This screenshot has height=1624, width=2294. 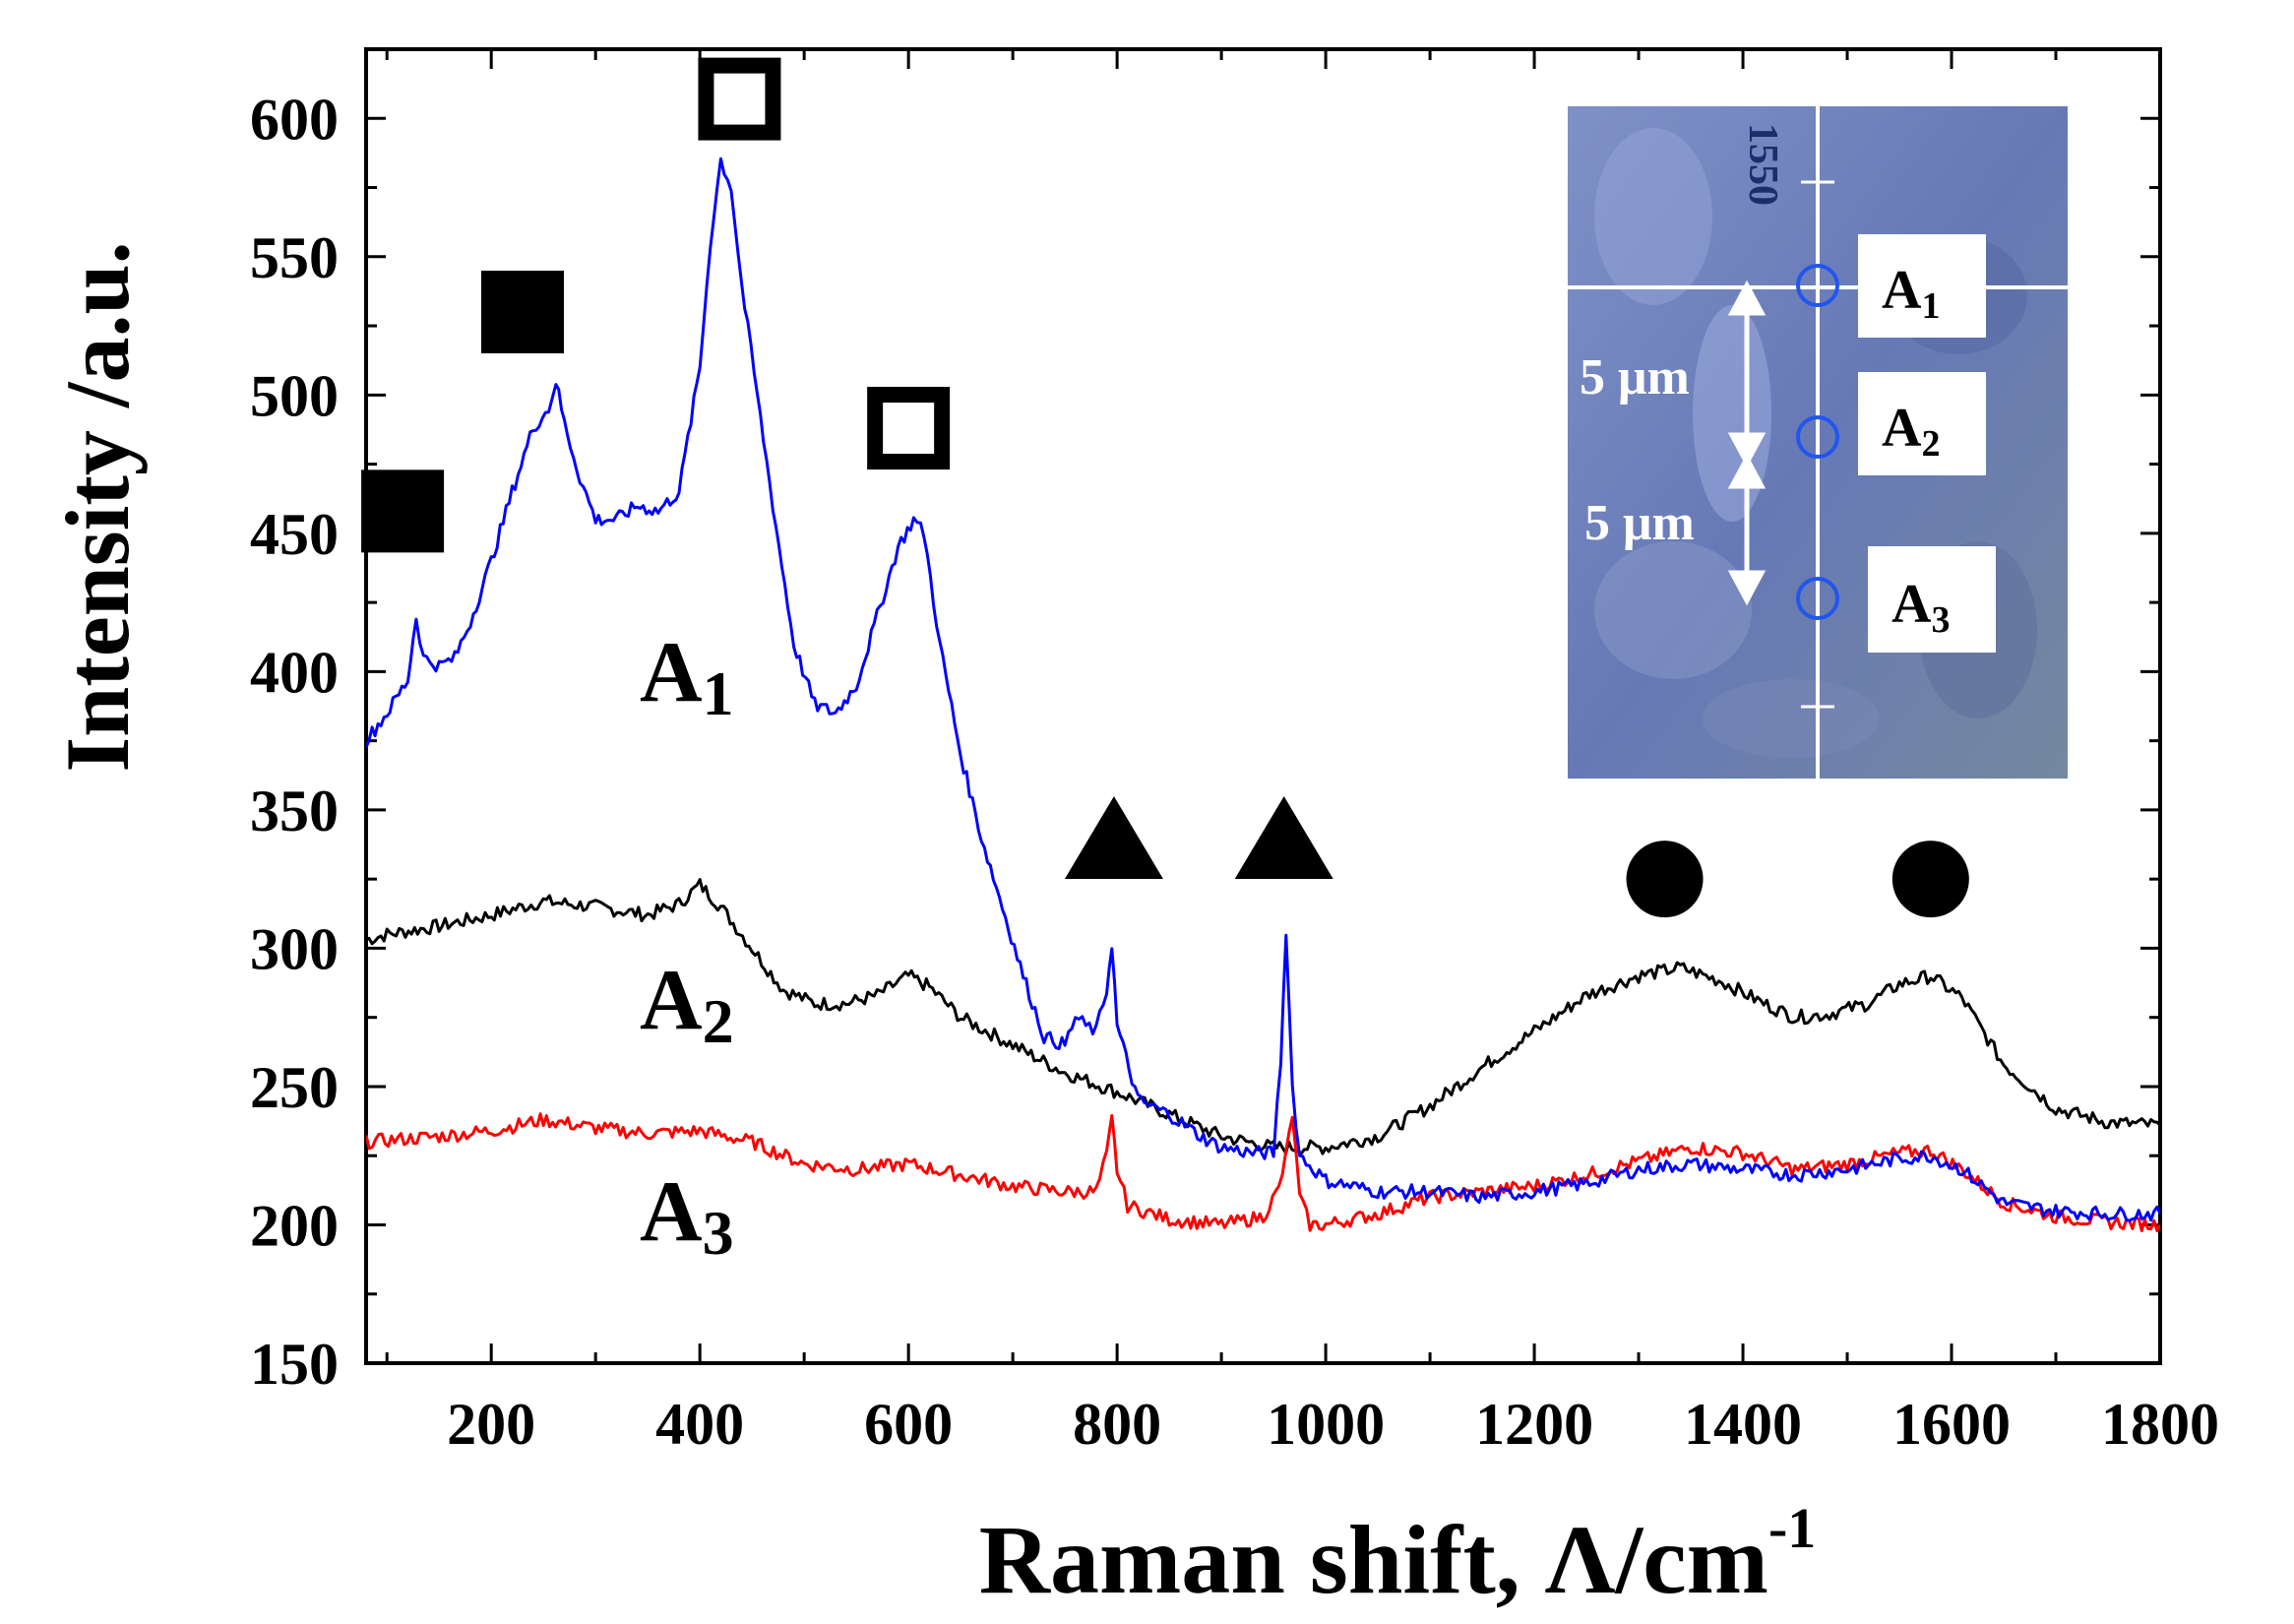 I want to click on x-tick-label: 1200, so click(x=1534, y=1424).